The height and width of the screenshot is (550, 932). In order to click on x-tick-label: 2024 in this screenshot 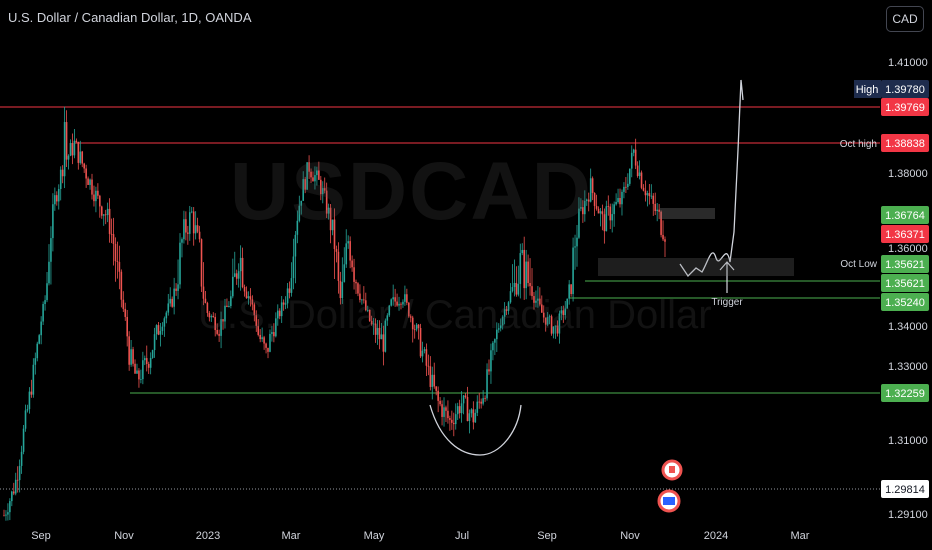, I will do `click(716, 536)`.